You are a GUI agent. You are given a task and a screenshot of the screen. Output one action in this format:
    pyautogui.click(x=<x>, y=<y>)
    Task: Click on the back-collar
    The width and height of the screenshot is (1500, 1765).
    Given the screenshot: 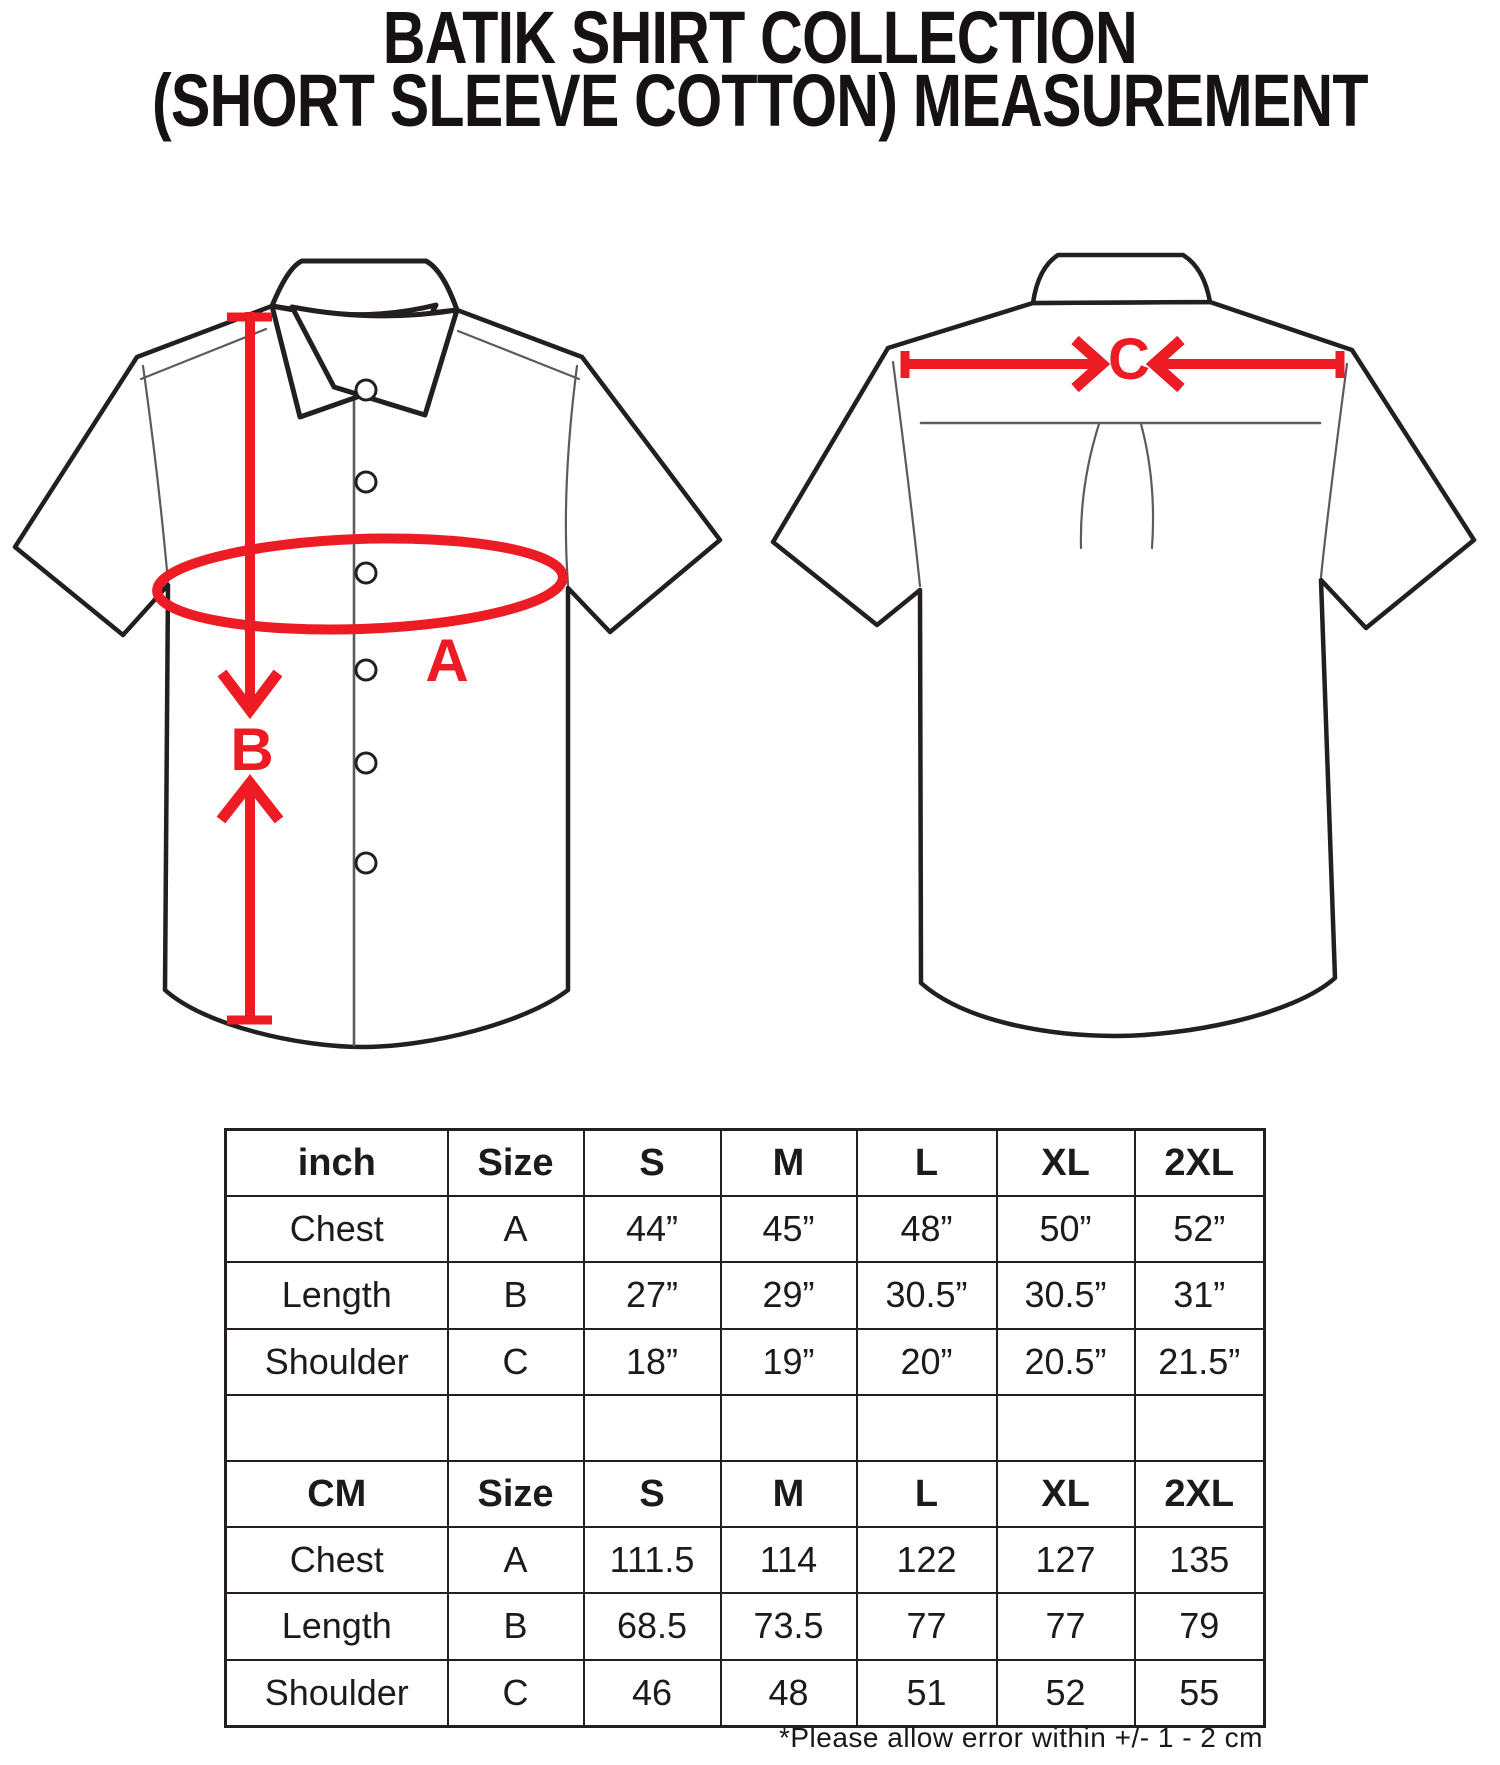 What is the action you would take?
    pyautogui.click(x=1121, y=279)
    